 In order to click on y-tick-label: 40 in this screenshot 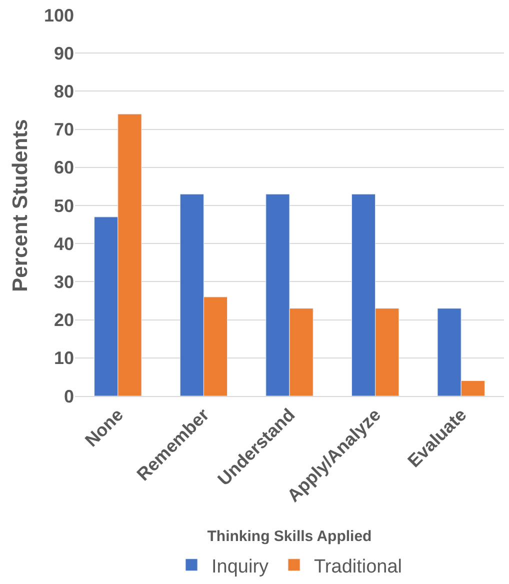, I will do `click(64, 244)`.